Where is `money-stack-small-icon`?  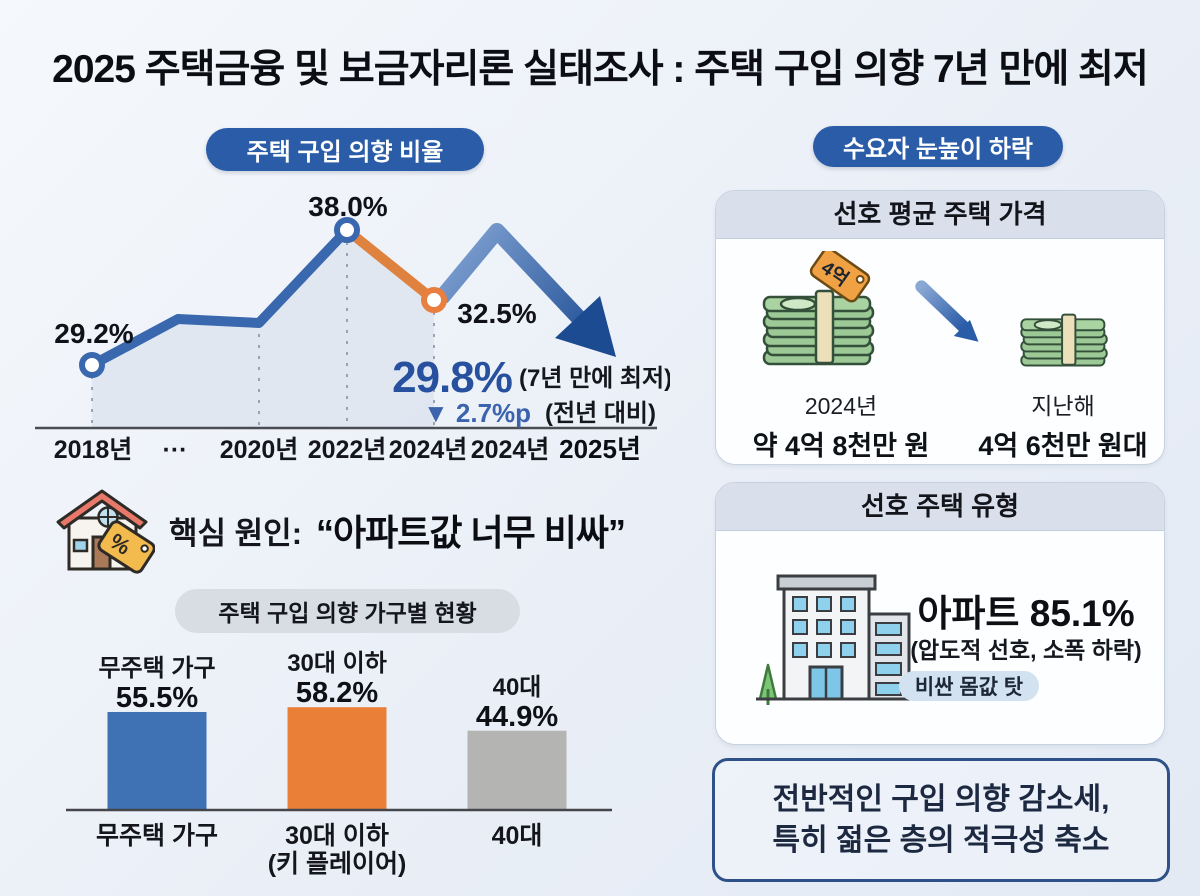
money-stack-small-icon is located at coordinates (1064, 340).